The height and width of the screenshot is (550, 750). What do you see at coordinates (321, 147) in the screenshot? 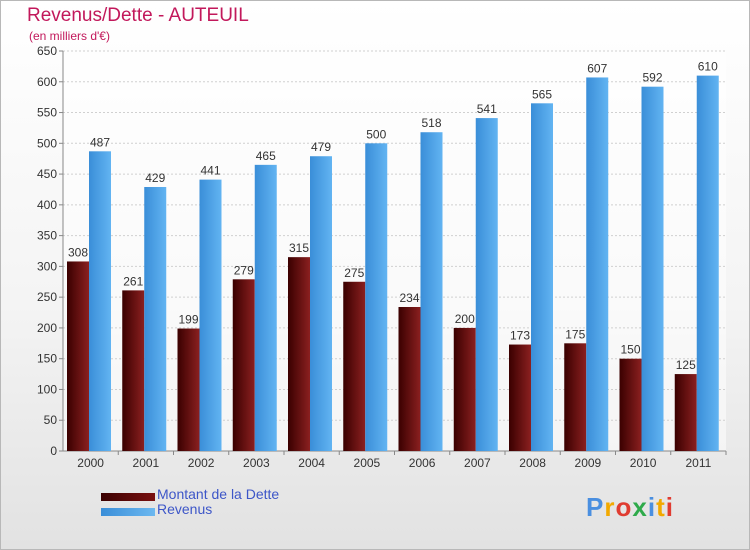
I see `bar-label-revenus-2004: 479` at bounding box center [321, 147].